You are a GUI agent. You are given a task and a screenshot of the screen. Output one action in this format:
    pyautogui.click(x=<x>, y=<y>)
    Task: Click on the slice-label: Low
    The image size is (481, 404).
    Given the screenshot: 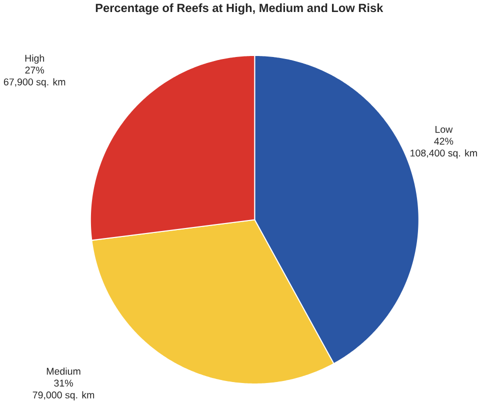 What is the action you would take?
    pyautogui.click(x=444, y=129)
    